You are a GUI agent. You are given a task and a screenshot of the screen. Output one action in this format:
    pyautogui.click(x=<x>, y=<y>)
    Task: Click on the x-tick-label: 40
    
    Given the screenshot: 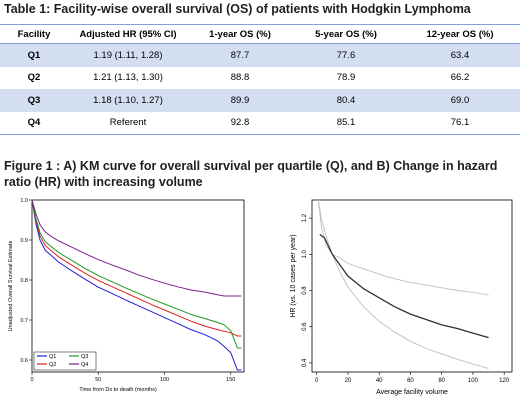 What is the action you would take?
    pyautogui.click(x=379, y=381)
    